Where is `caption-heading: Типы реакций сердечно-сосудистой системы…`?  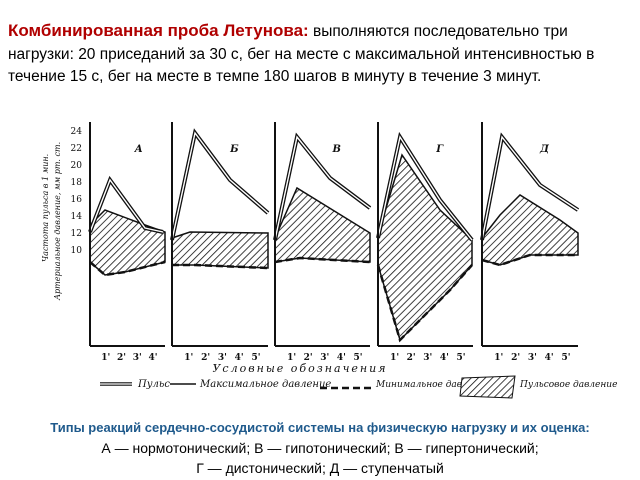
caption-heading: Типы реакций сердечно-сосудистой системы… is located at coordinates (320, 427).